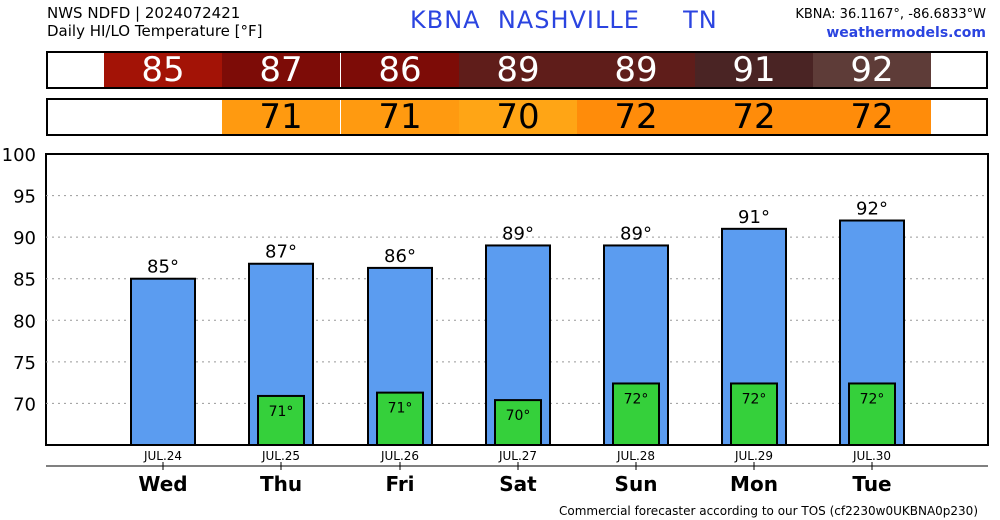 The width and height of the screenshot is (1000, 520). What do you see at coordinates (400, 256) in the screenshot?
I see `high-label: 86°` at bounding box center [400, 256].